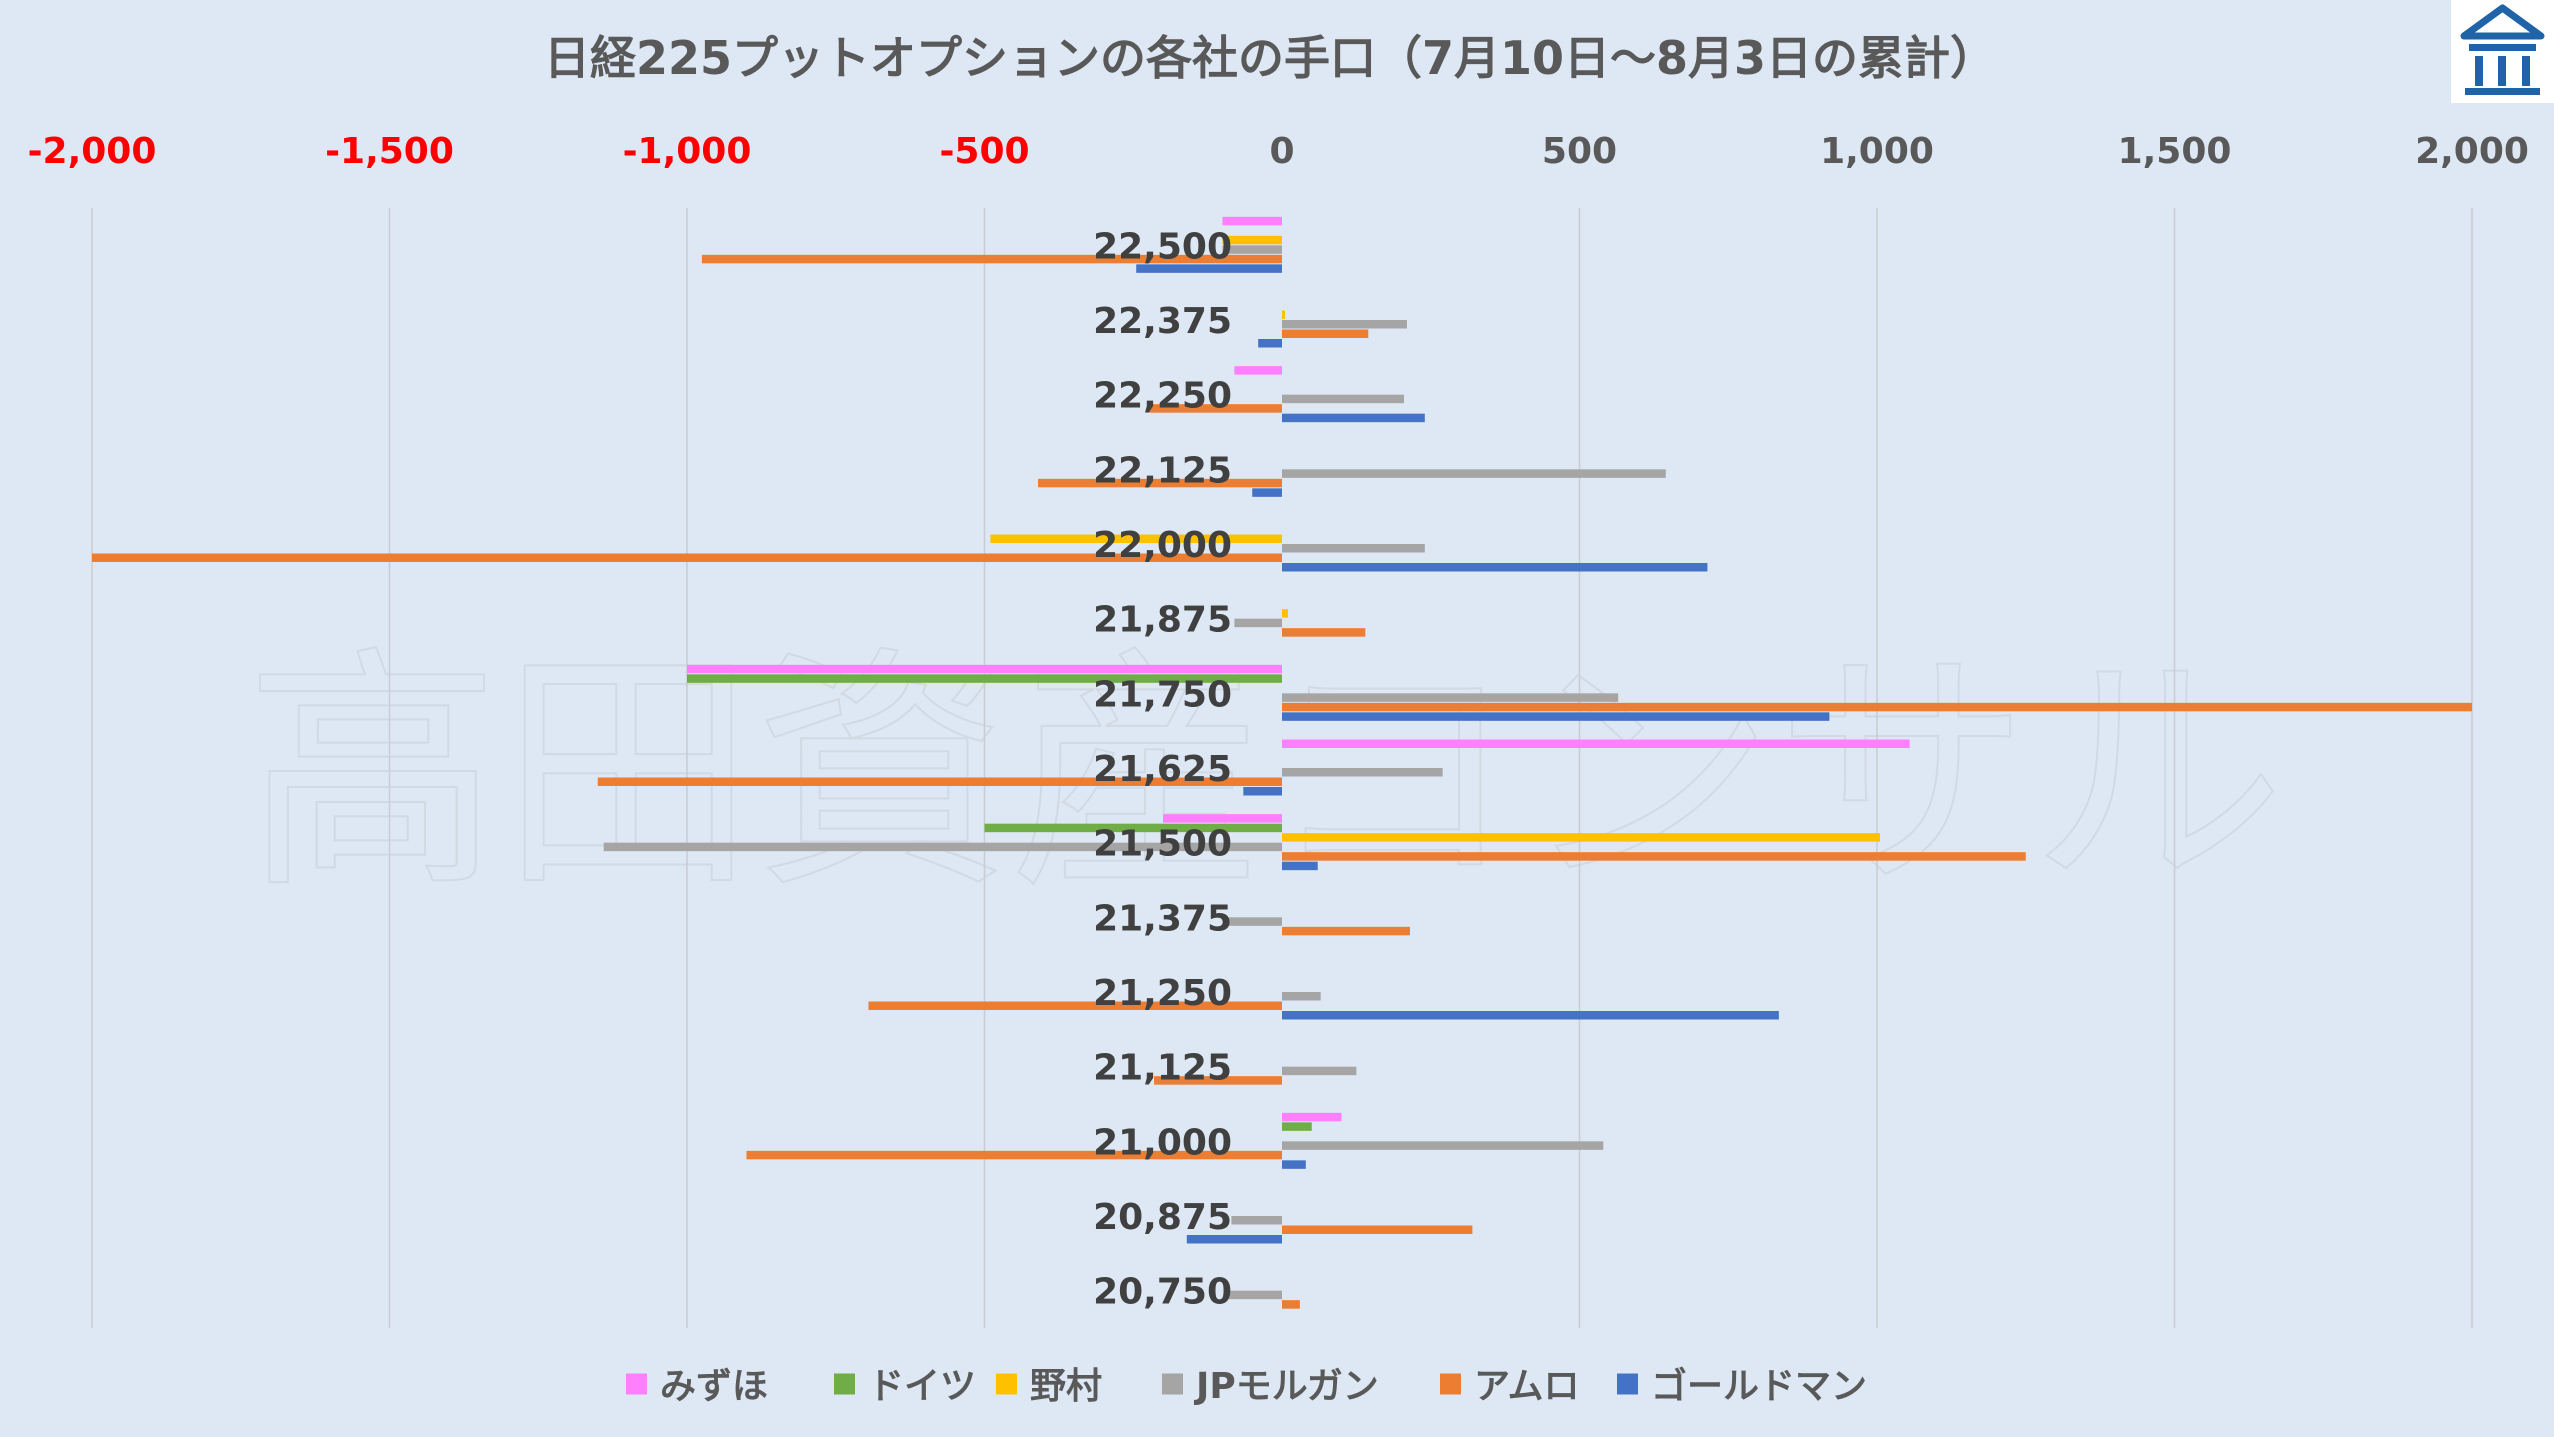 The image size is (2554, 1437). I want to click on x-tick-label: -1,000, so click(687, 151).